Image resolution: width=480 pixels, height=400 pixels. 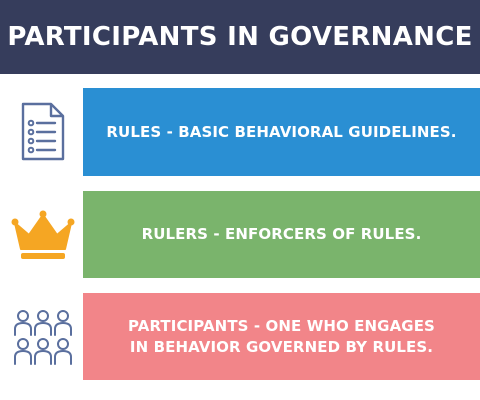 What do you see at coordinates (43, 235) in the screenshot?
I see `crown-icon` at bounding box center [43, 235].